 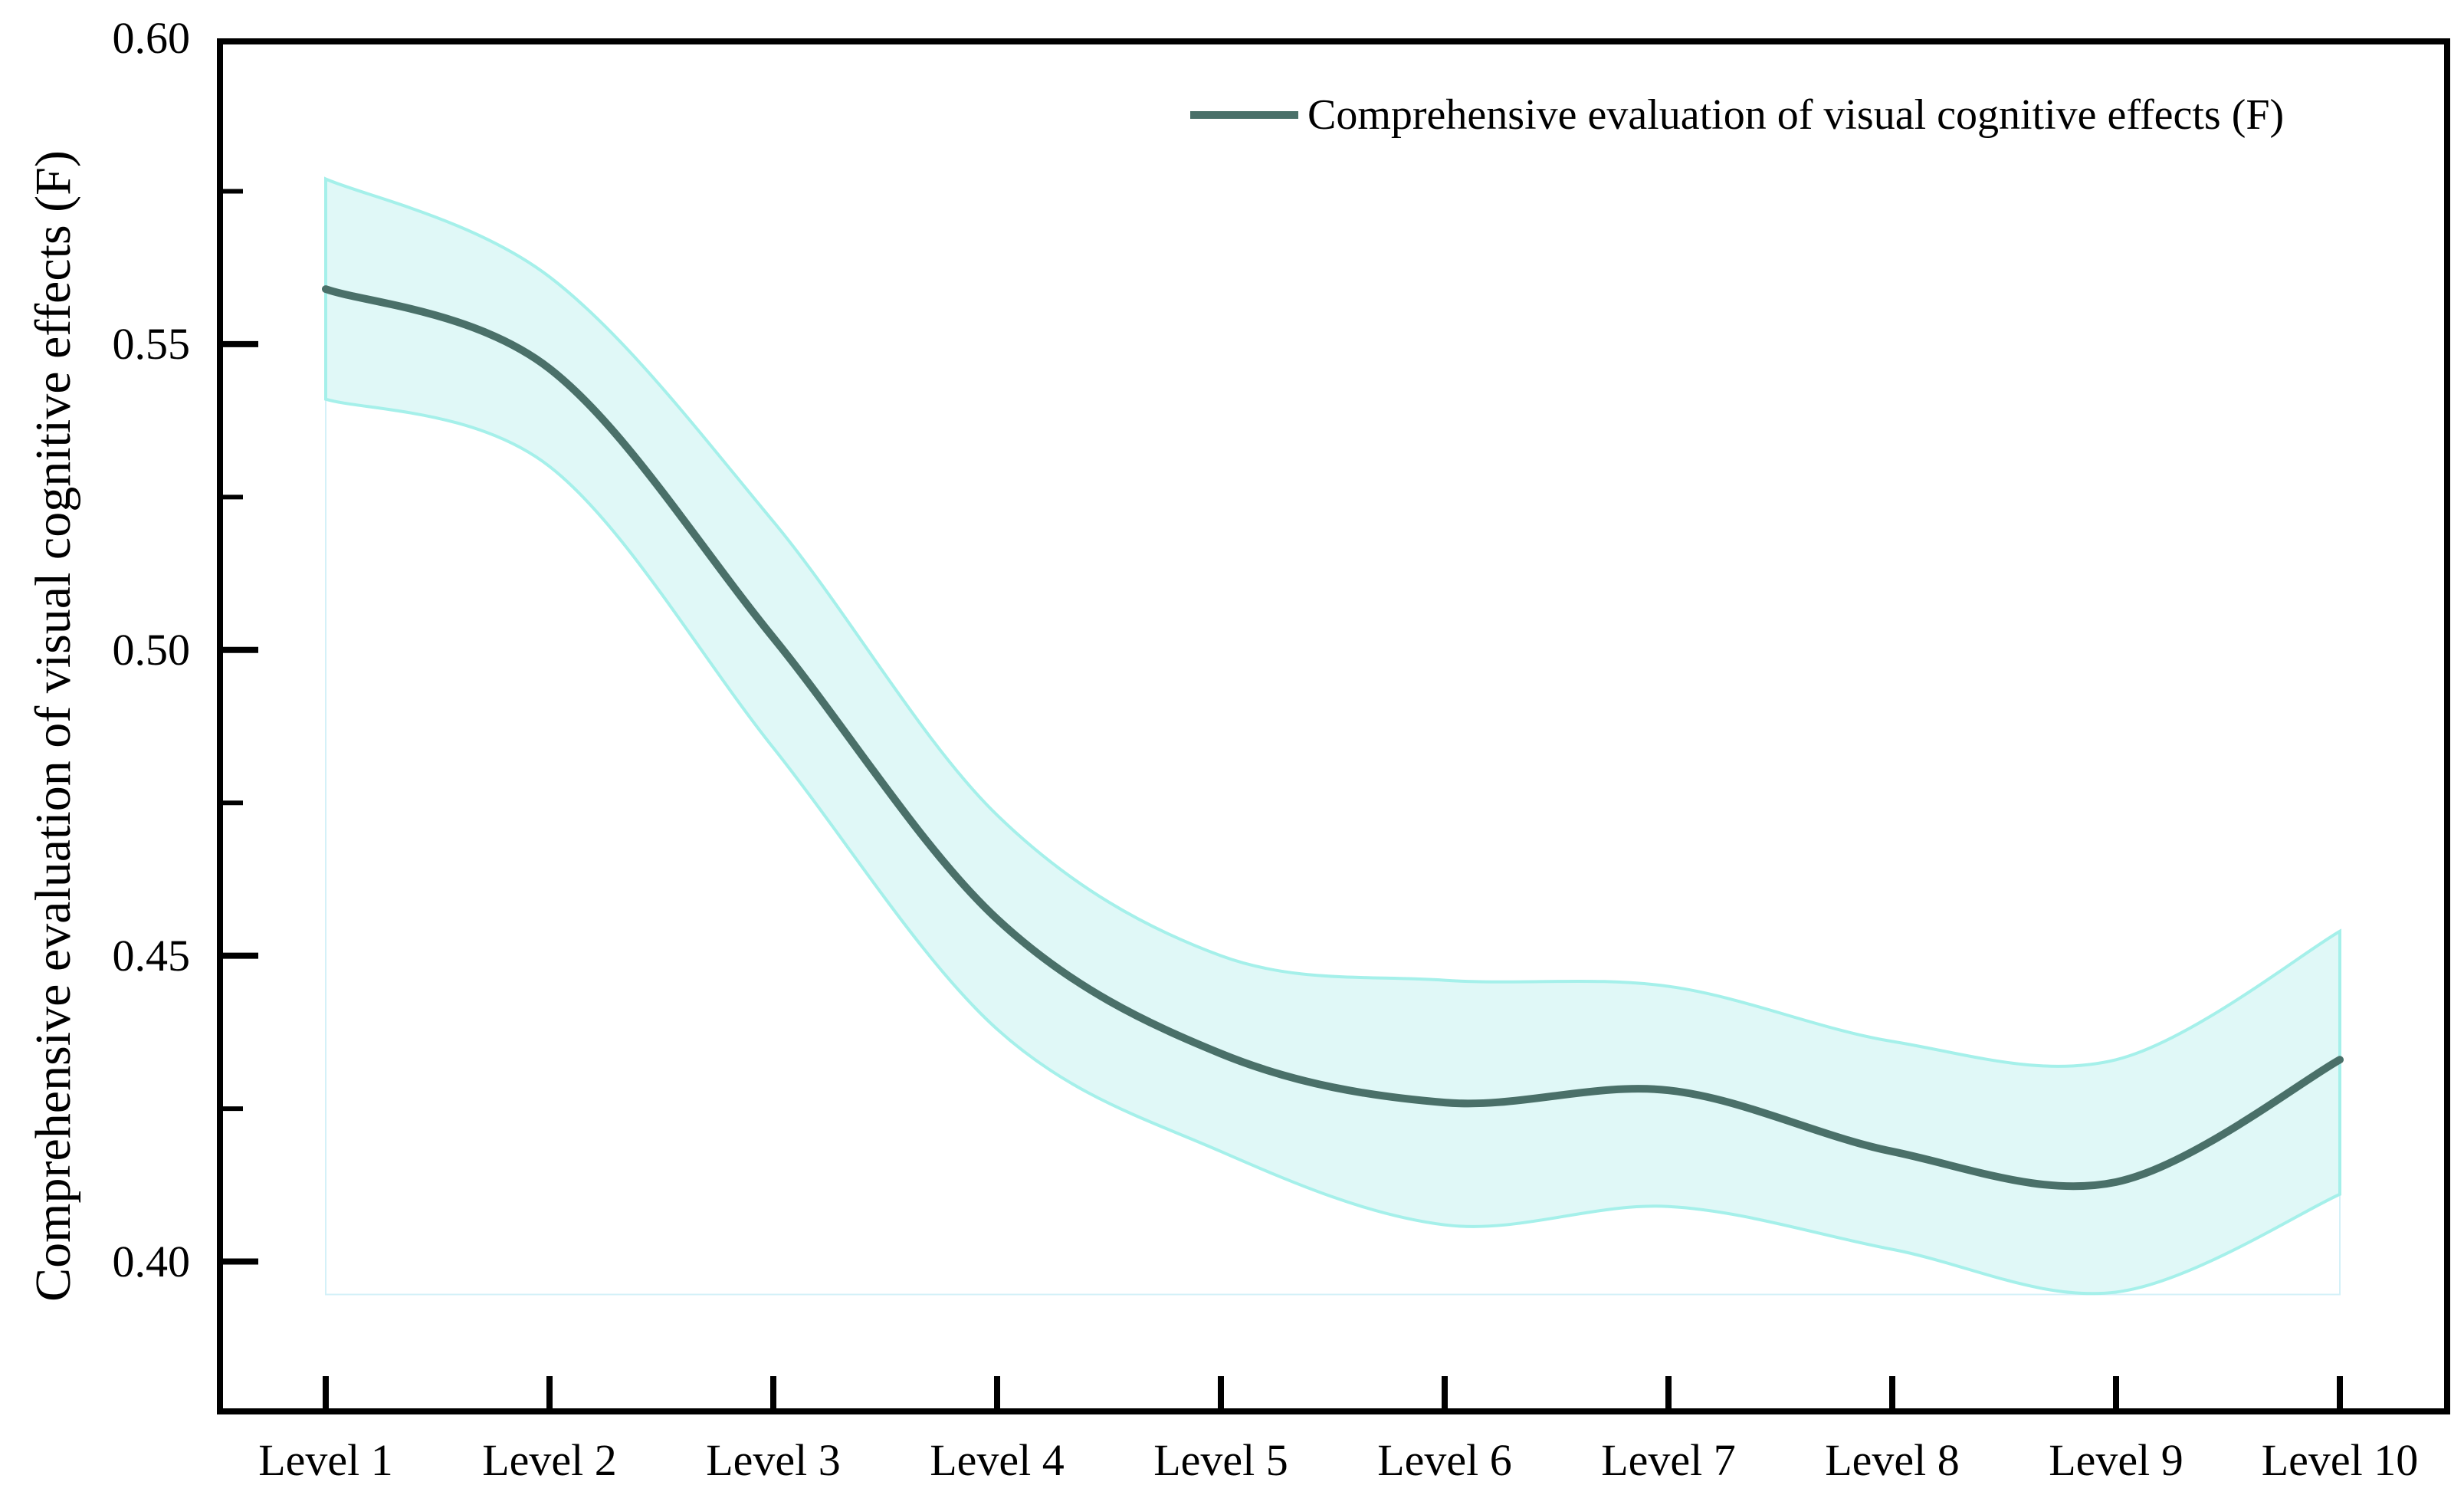 I want to click on y-tick-label: 0.45, so click(x=151, y=955).